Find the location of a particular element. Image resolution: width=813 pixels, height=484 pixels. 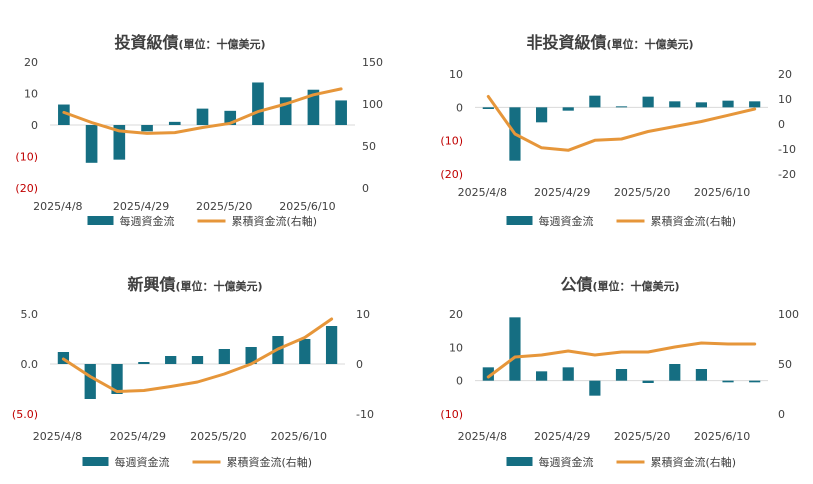

right-axis-tick-label: 20 is located at coordinates (785, 74).